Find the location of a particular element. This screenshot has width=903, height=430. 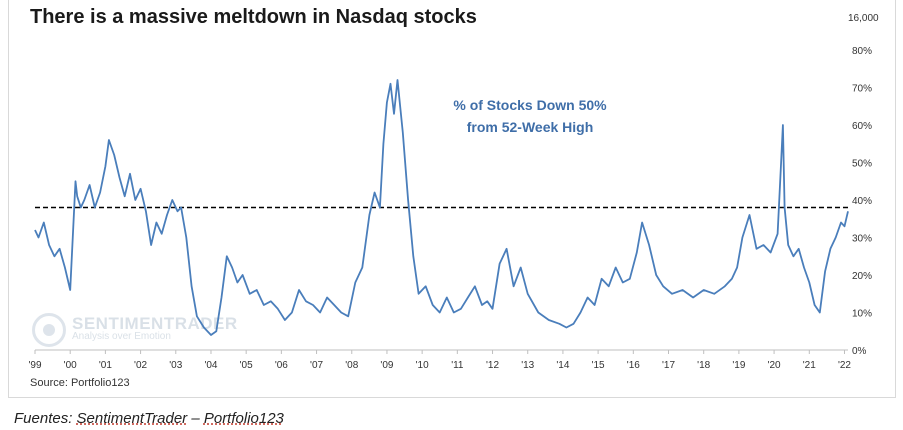

x-tick-label: '16 is located at coordinates (633, 365).